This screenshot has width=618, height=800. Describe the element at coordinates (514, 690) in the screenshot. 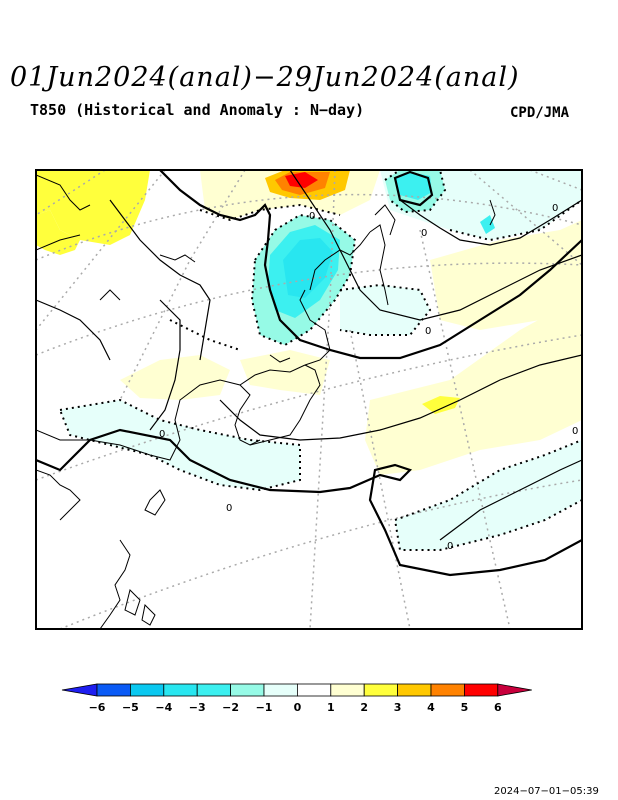

I see `colorbar-arrow-high` at that location.